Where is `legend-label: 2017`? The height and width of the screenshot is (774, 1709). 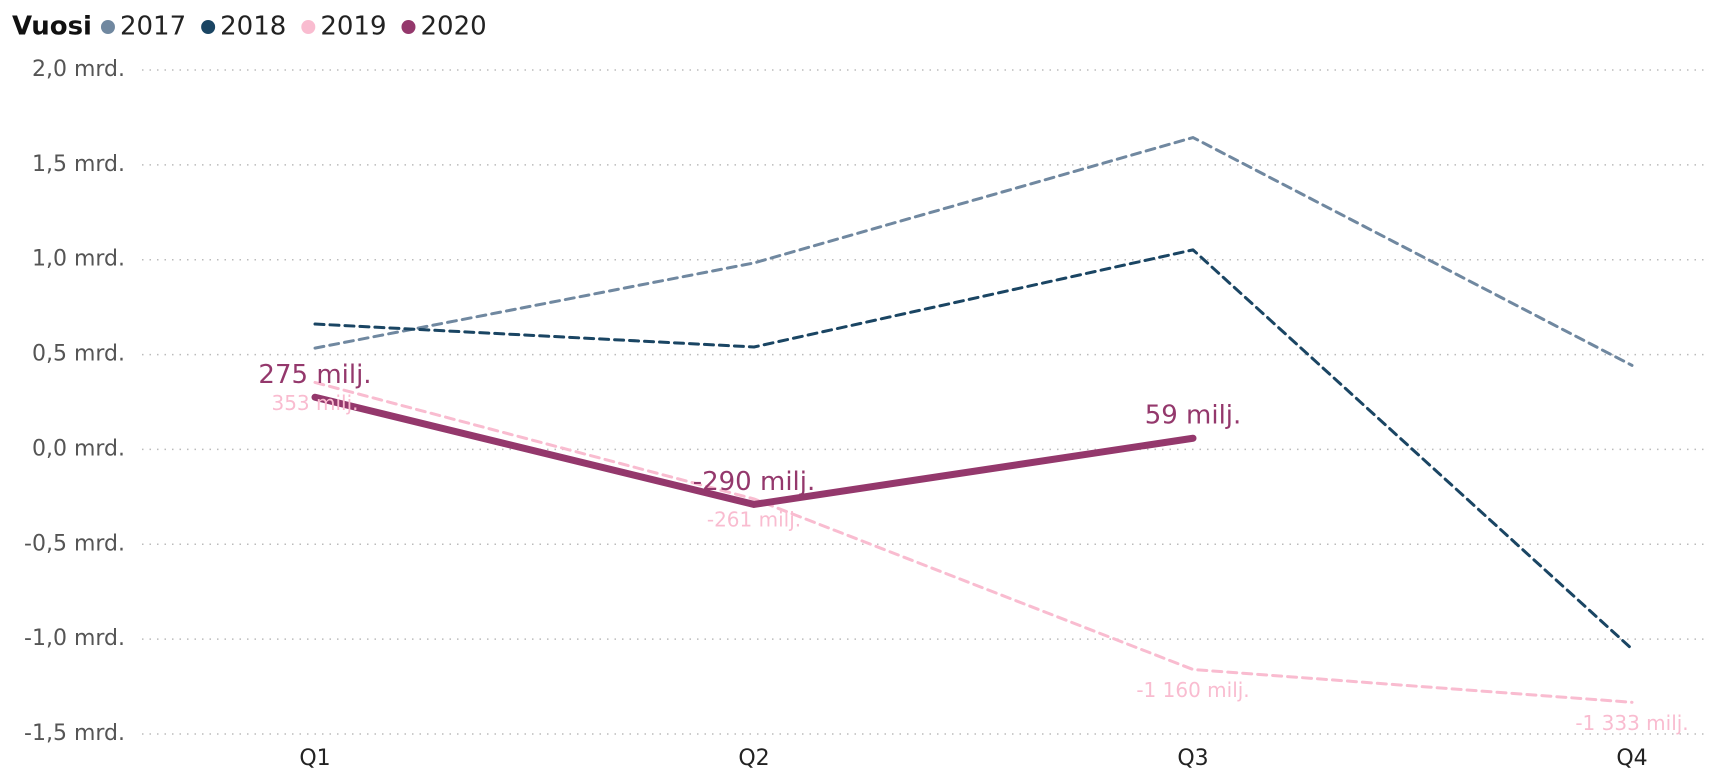
legend-label: 2017 is located at coordinates (153, 27).